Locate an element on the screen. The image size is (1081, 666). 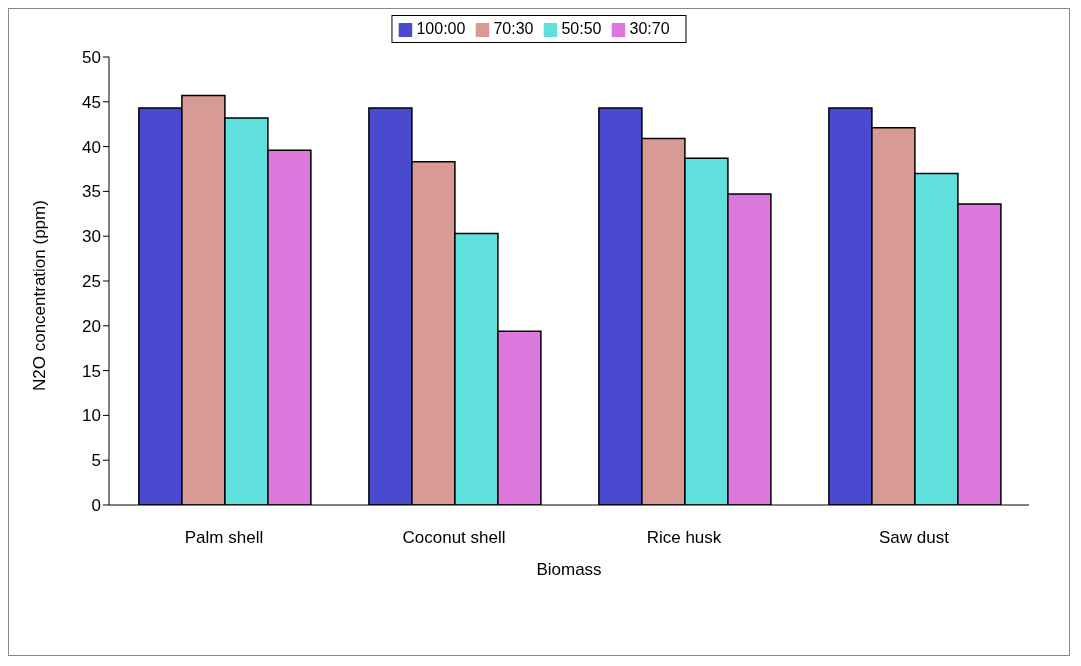
x-tick-label: Rice husk is located at coordinates (684, 538).